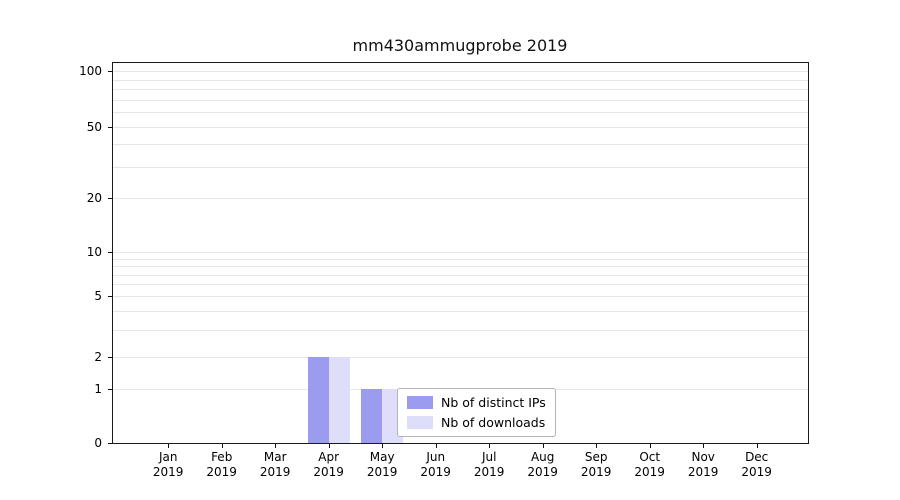 The height and width of the screenshot is (500, 900). I want to click on y-axis-tick-label: 2, so click(98, 357).